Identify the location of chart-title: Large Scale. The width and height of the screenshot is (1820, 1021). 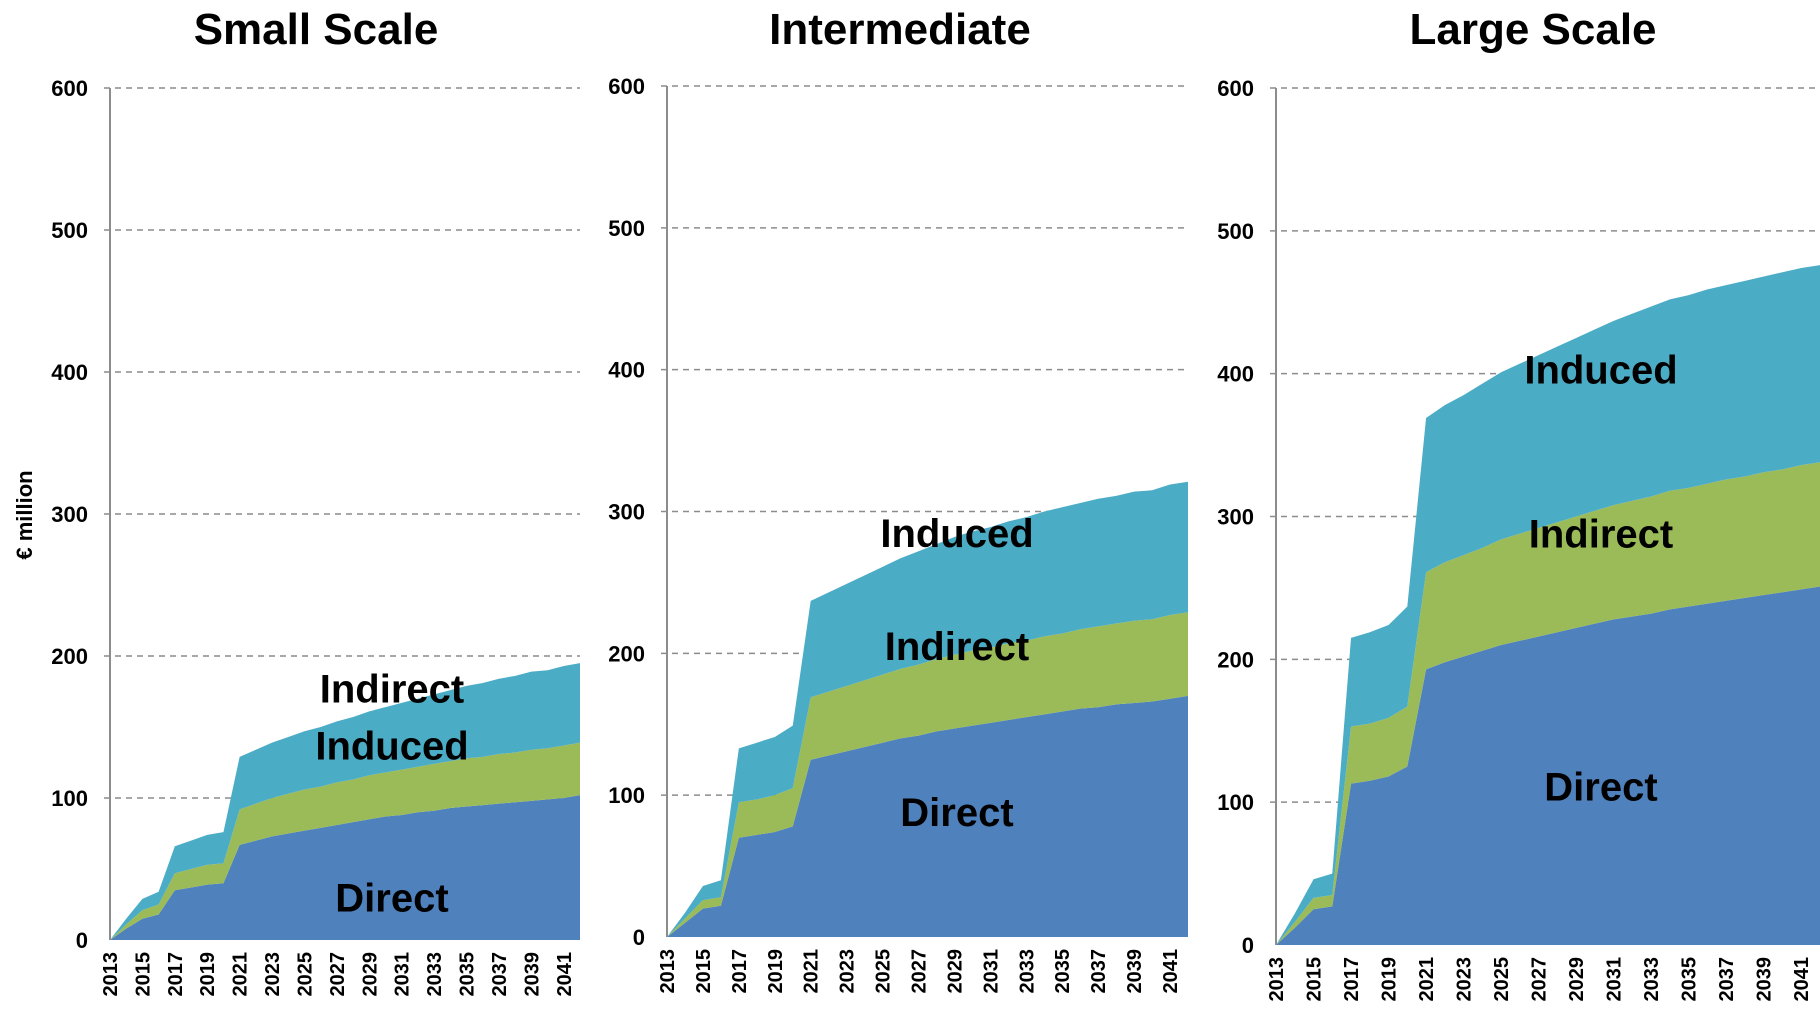
(1532, 29).